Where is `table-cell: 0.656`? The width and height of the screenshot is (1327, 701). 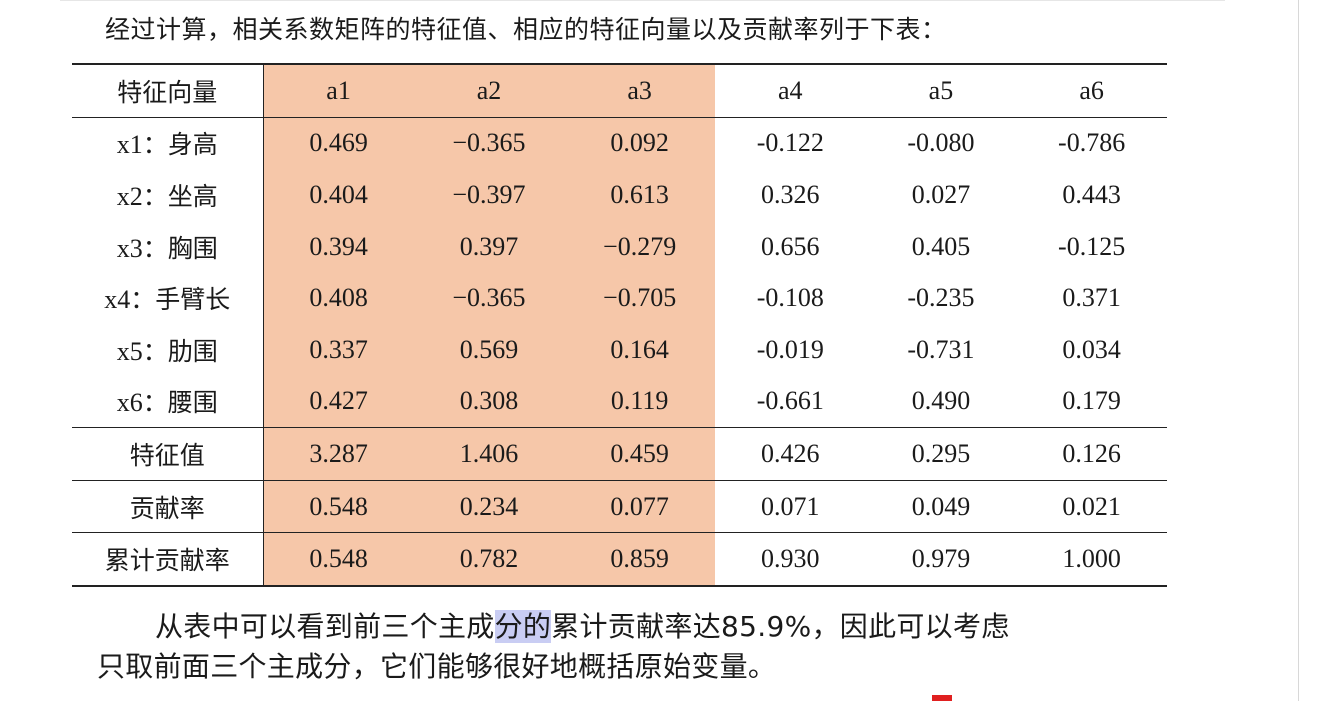
table-cell: 0.656 is located at coordinates (790, 246).